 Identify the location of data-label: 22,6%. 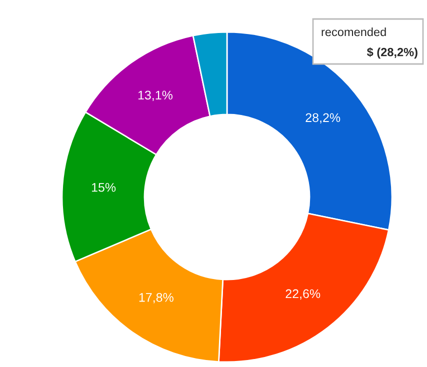
(303, 294).